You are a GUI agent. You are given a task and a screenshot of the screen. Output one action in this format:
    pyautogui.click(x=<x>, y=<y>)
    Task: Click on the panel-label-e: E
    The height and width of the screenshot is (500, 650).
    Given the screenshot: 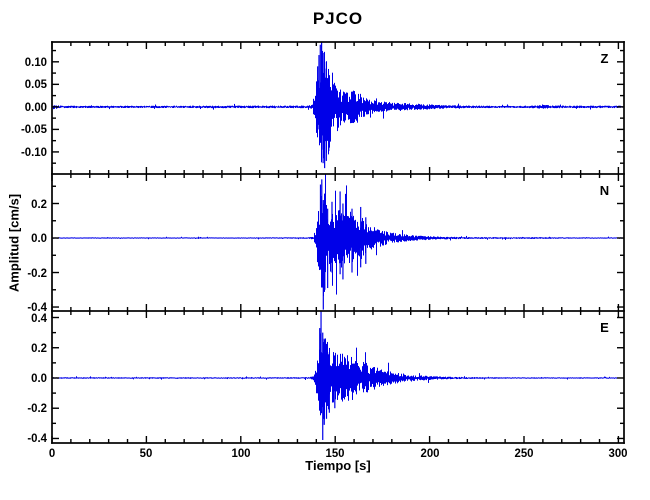 What is the action you would take?
    pyautogui.click(x=604, y=327)
    